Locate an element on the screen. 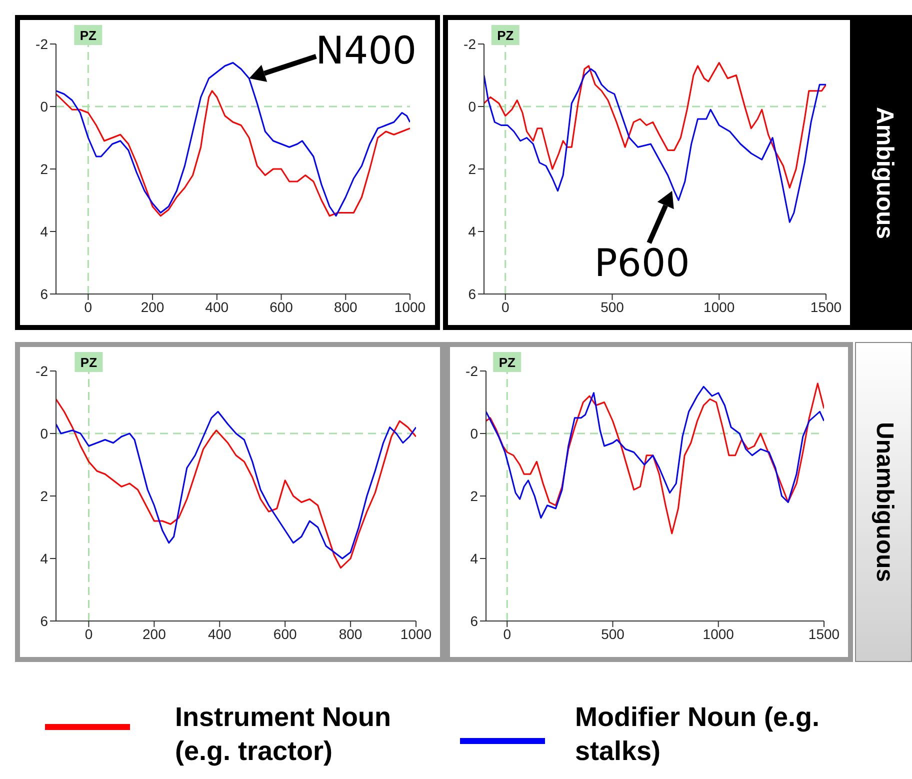  legend-label: Modifier Noun (e.g. stalks) is located at coordinates (697, 734).